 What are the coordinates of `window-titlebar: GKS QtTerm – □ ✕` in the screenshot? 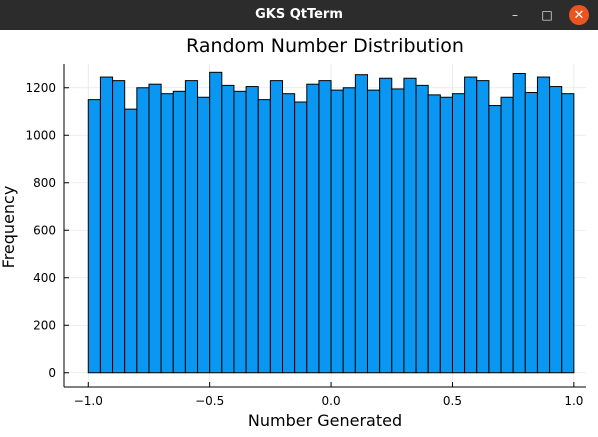 It's located at (299, 15).